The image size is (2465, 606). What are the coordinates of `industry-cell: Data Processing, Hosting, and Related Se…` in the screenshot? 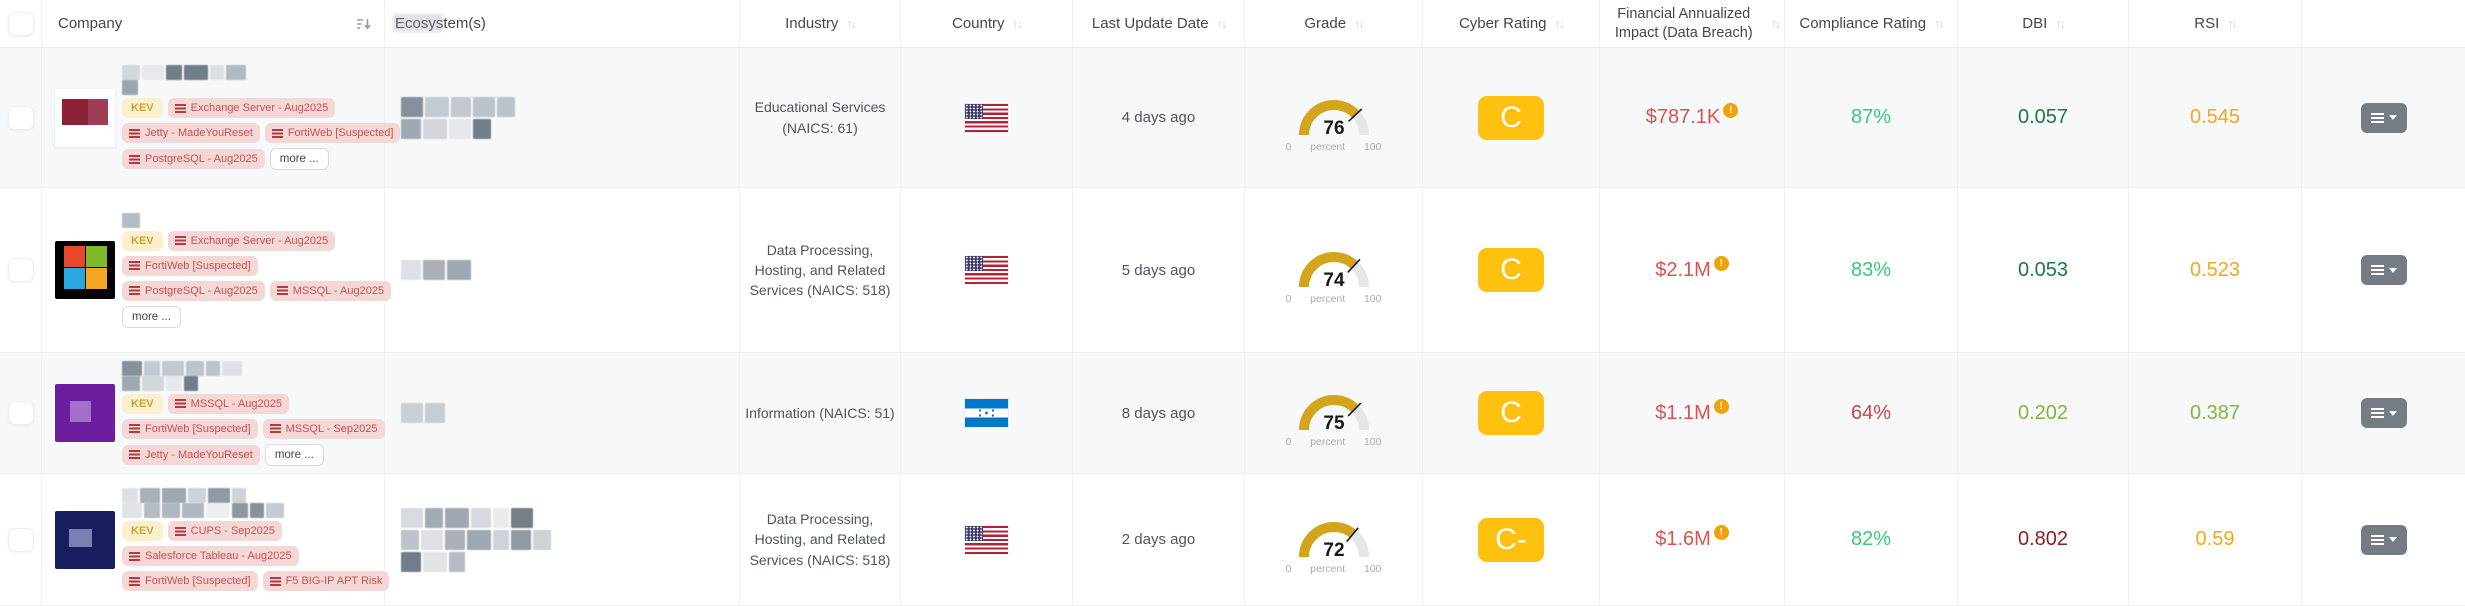 It's located at (820, 270).